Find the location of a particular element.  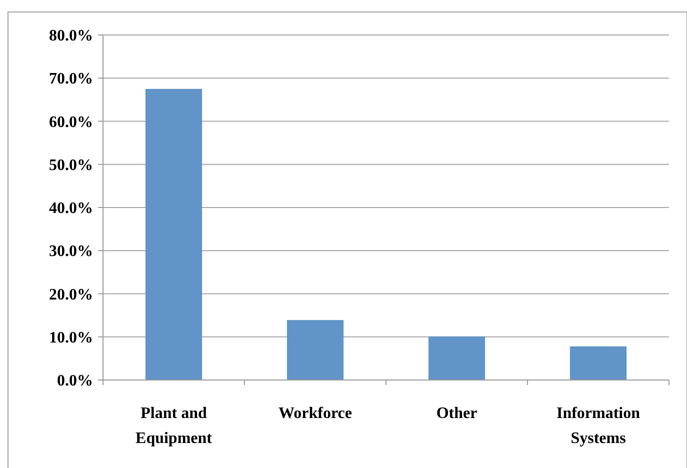

y-tick-label: 40.0% is located at coordinates (71, 209).